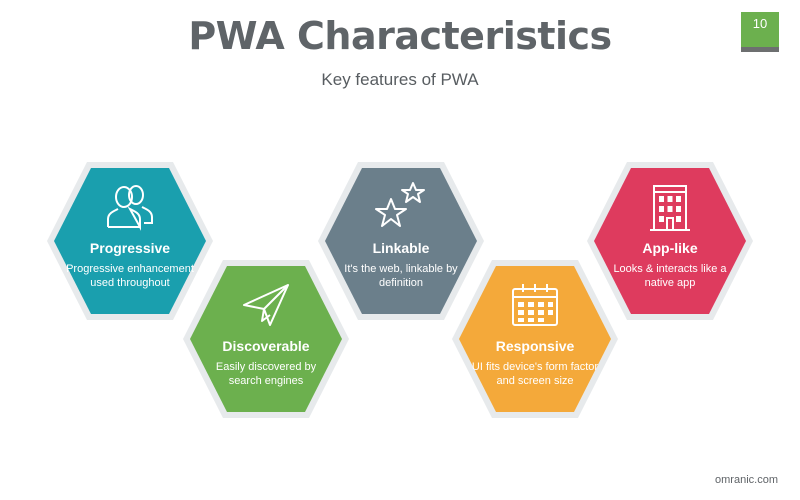 The width and height of the screenshot is (800, 500). I want to click on feature-description: Looks & interacts like a native app, so click(670, 276).